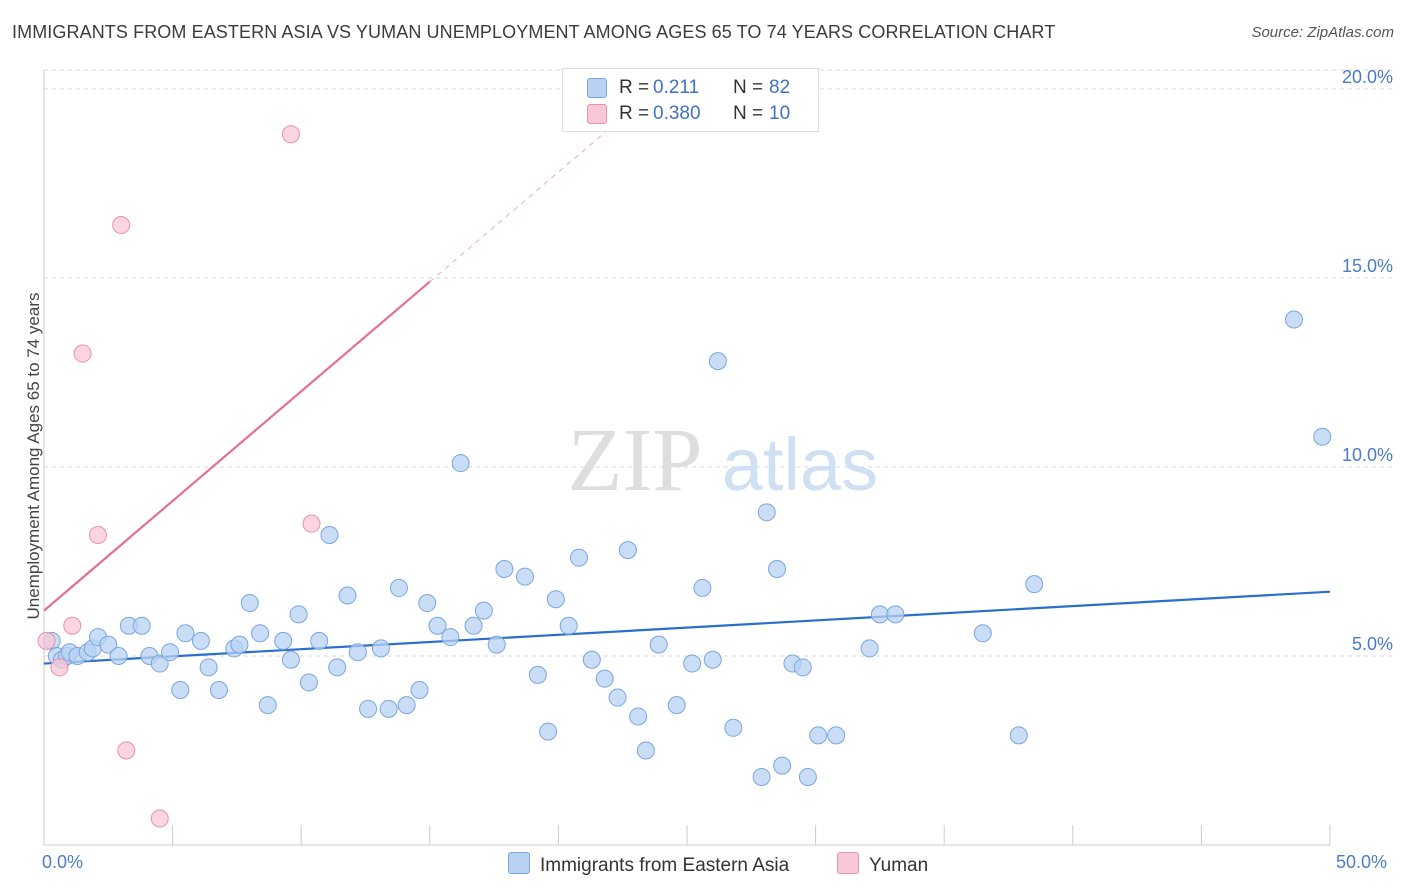  I want to click on y-tick-label: 15.0%, so click(1367, 266).